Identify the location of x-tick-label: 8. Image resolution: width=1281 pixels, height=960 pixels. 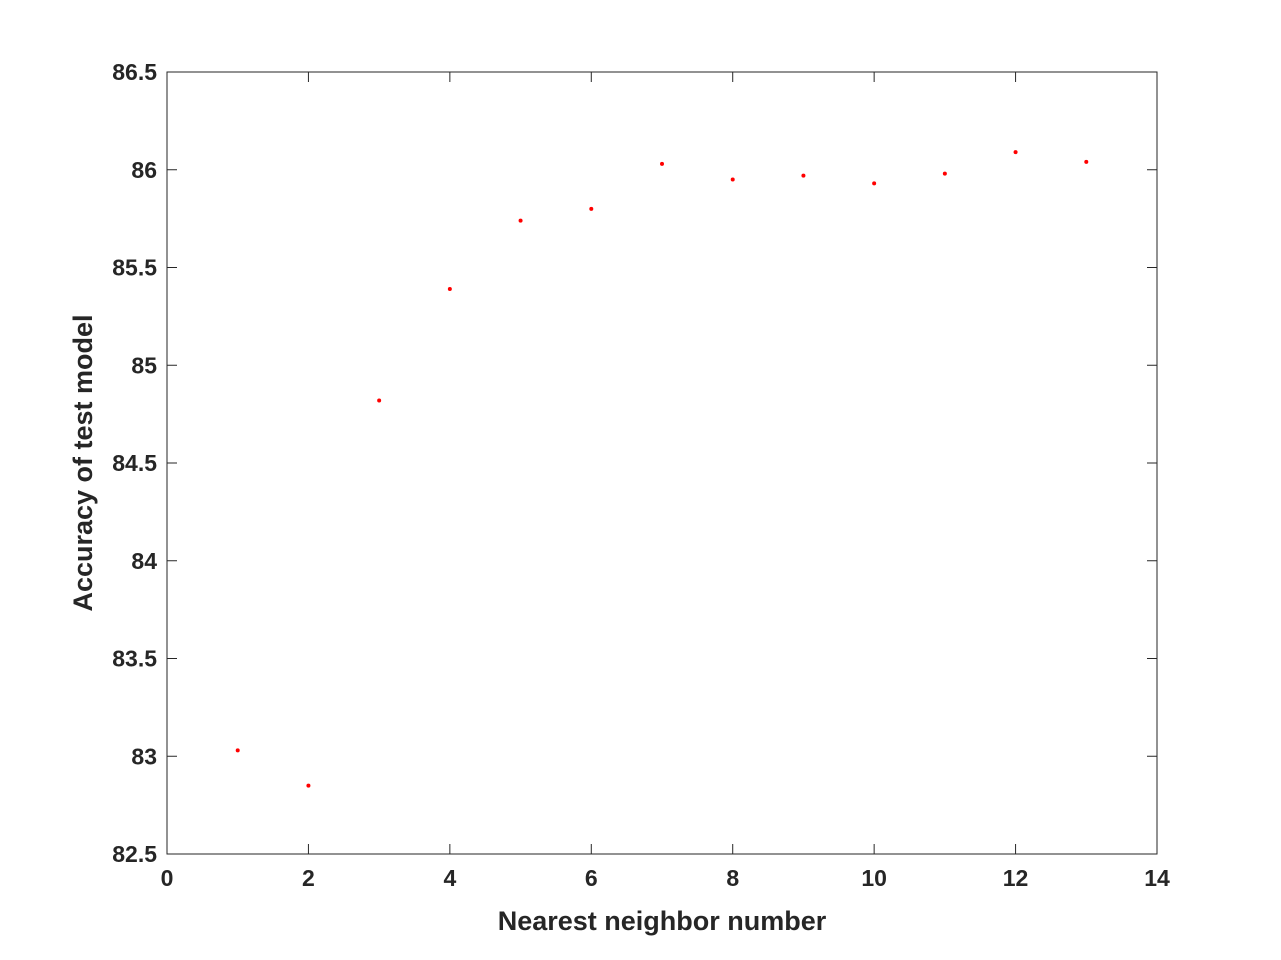
(732, 878).